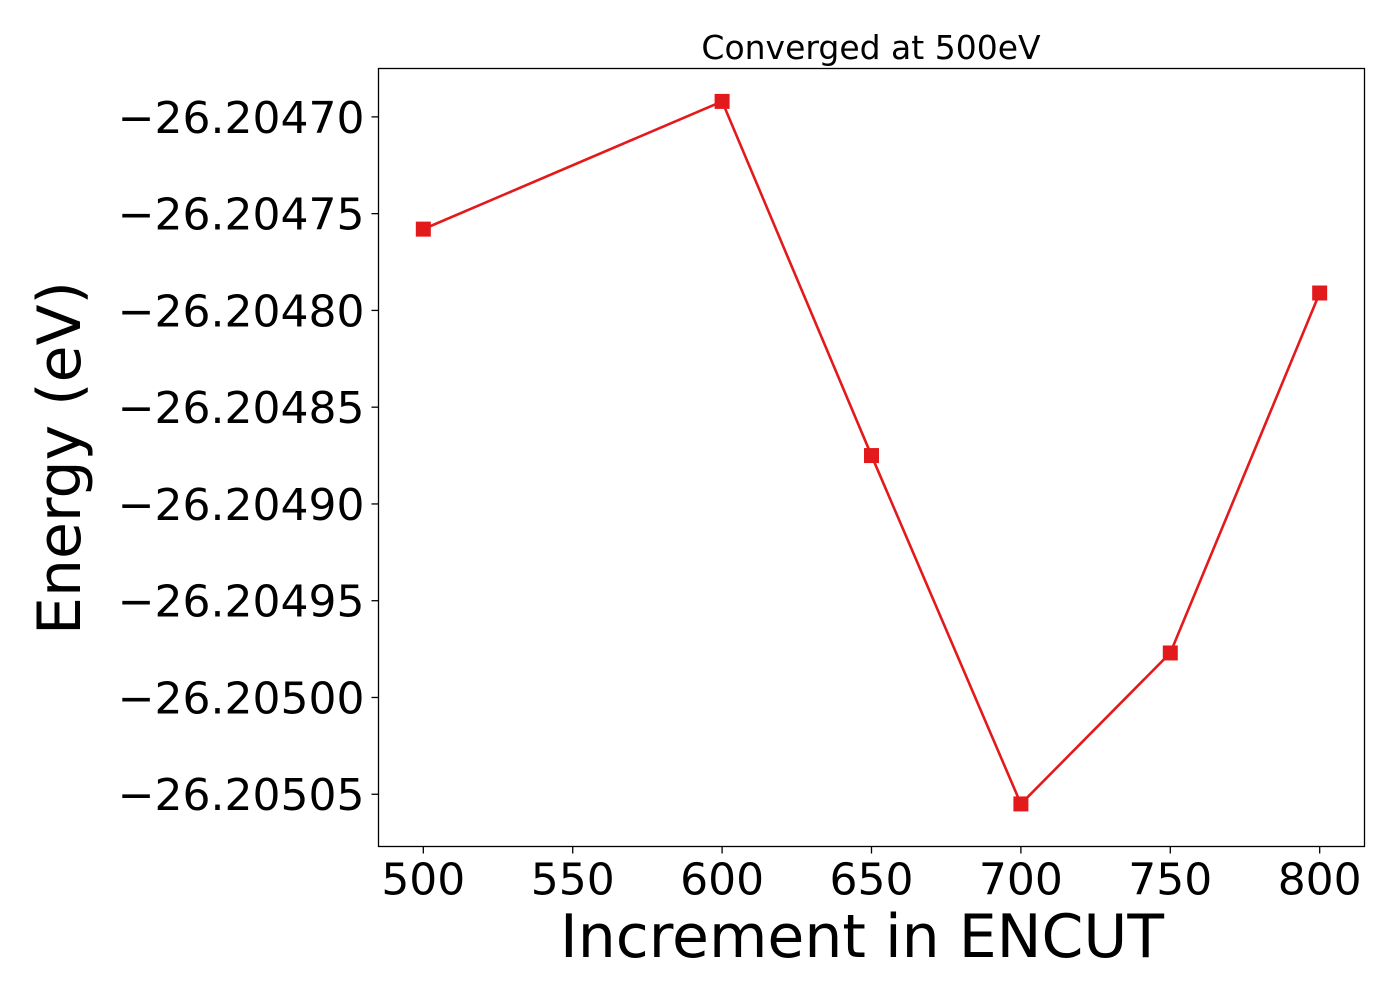 The image size is (1400, 1005). I want to click on y-tick-label: −26.20480, so click(241, 311).